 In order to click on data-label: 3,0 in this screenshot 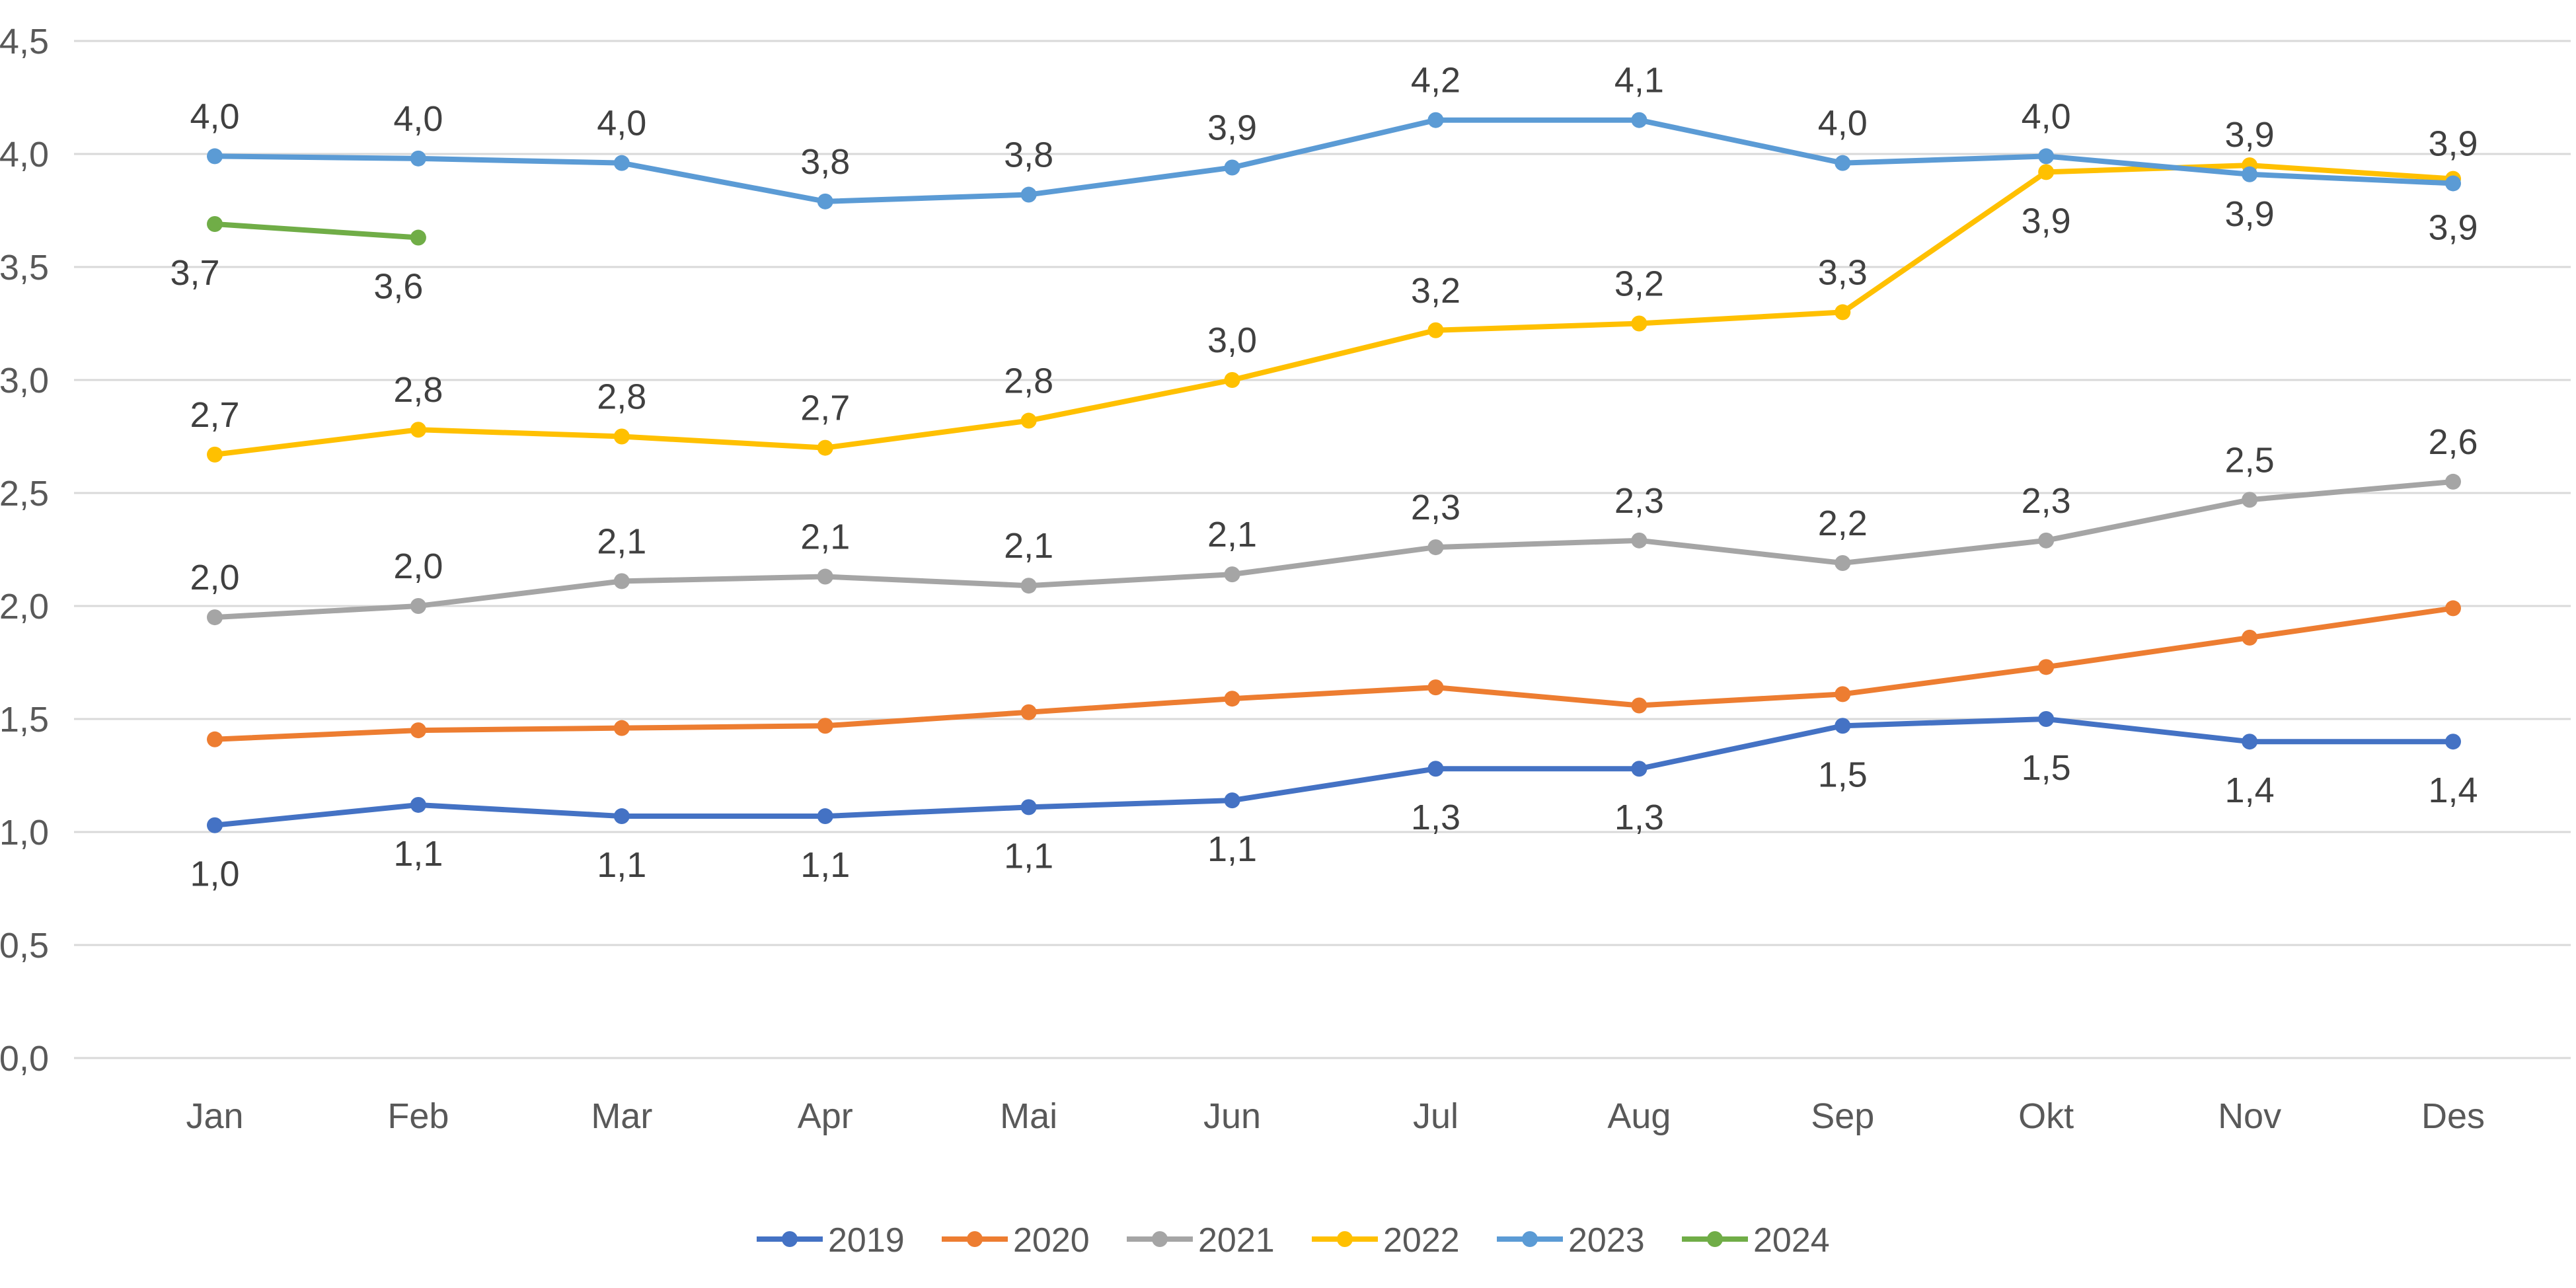, I will do `click(1232, 340)`.